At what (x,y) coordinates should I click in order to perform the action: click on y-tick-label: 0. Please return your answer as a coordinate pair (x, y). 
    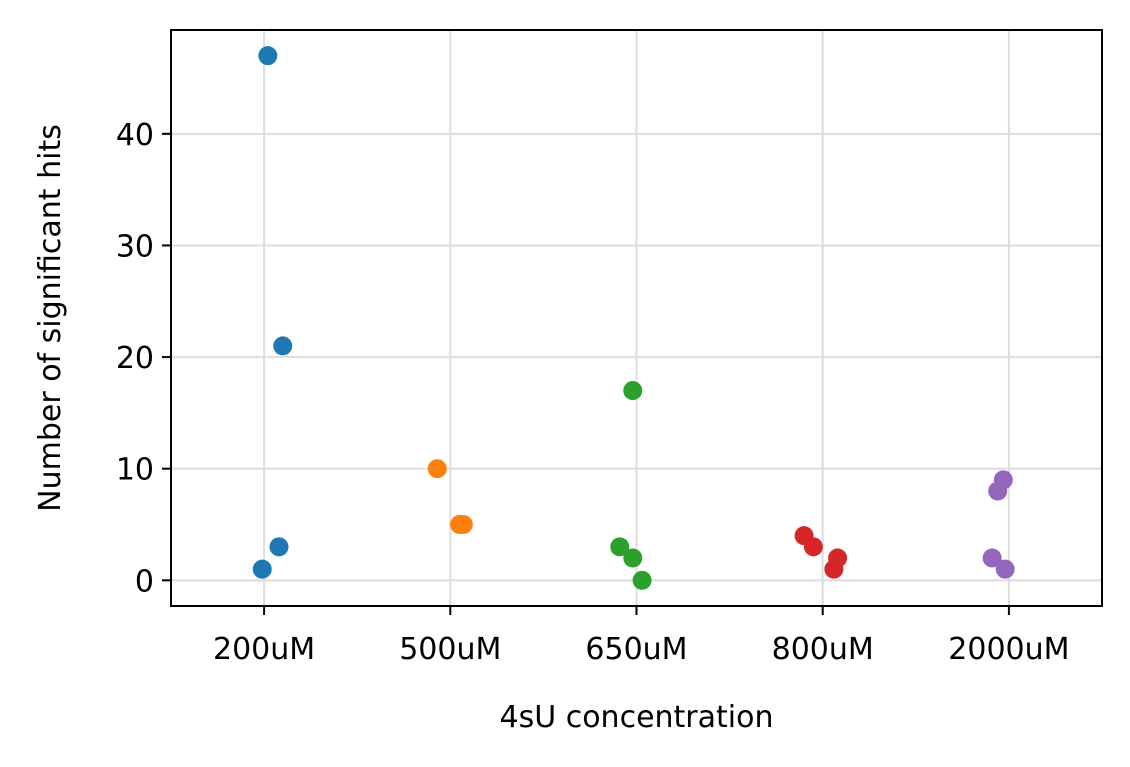
    Looking at the image, I should click on (144, 581).